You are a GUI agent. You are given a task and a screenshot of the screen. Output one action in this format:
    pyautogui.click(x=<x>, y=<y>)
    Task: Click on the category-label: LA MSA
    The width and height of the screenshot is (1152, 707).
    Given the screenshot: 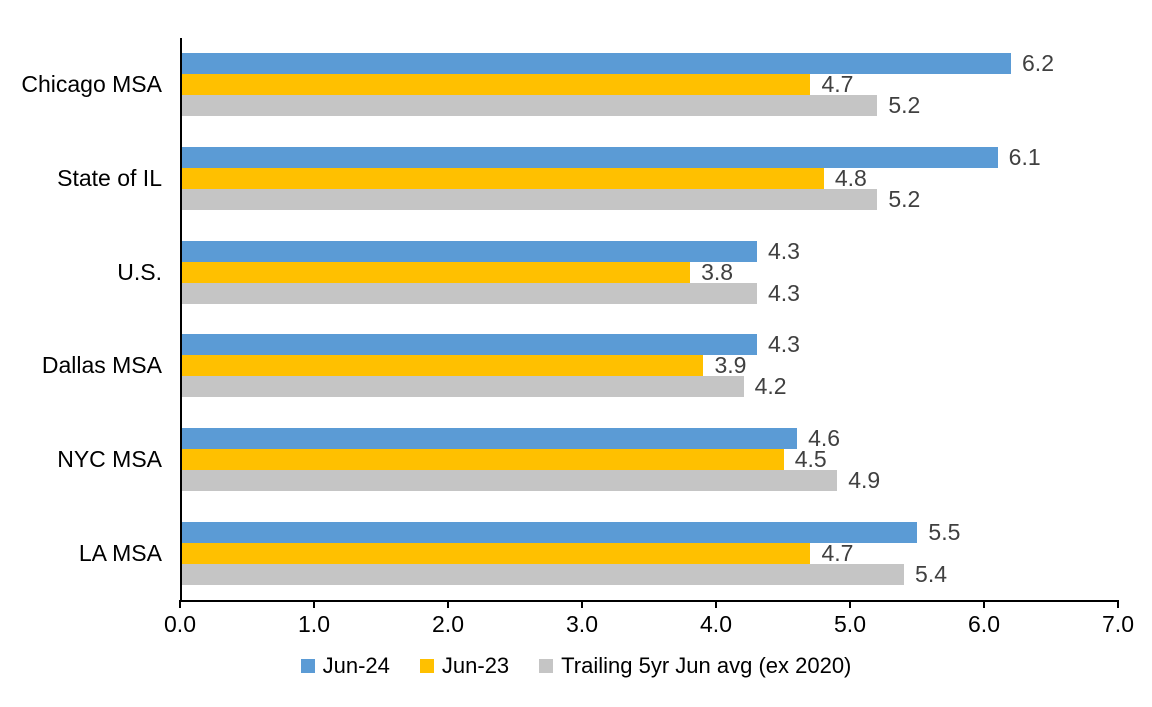 What is the action you would take?
    pyautogui.click(x=120, y=552)
    